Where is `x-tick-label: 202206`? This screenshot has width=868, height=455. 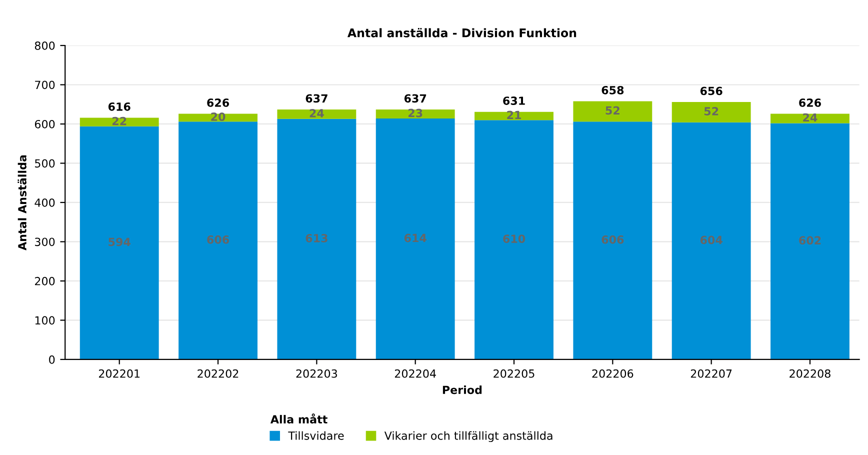
x-tick-label: 202206 is located at coordinates (613, 373).